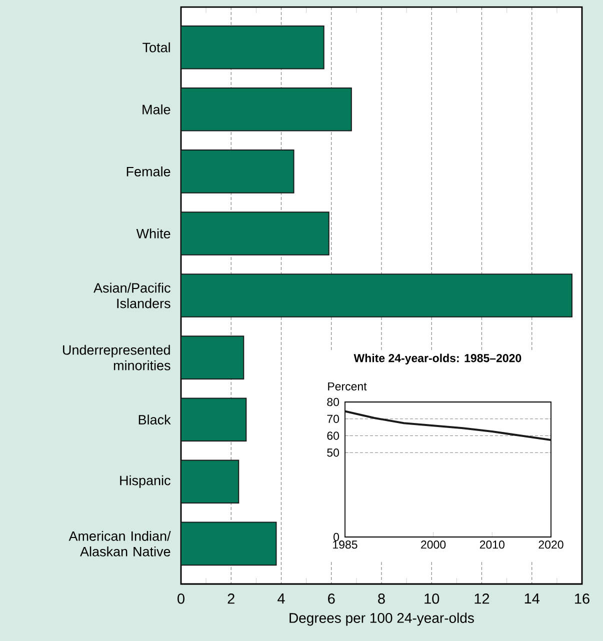 Image resolution: width=603 pixels, height=641 pixels. Describe the element at coordinates (381, 599) in the screenshot. I see `x-tick-label: 8` at that location.